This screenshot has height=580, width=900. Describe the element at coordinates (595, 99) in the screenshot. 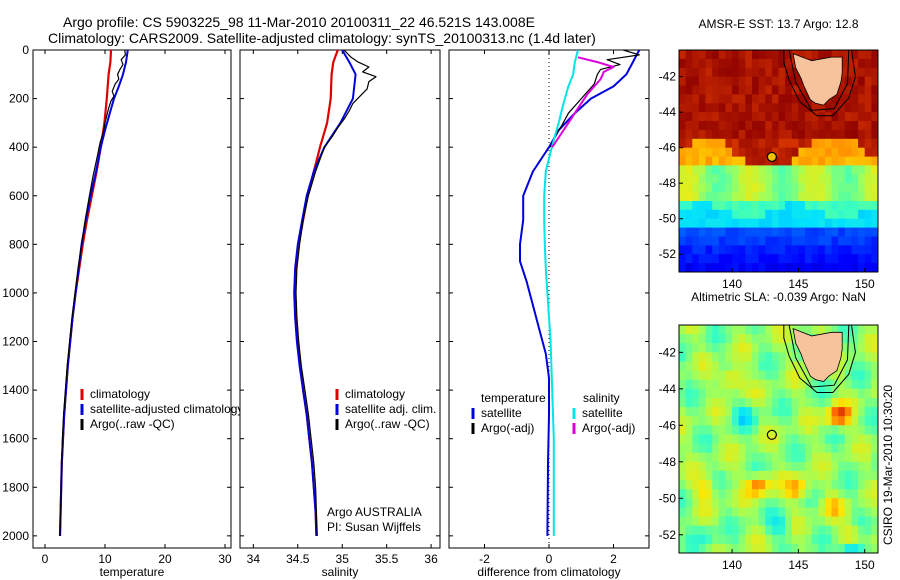

I see `series-line-temperature-argo-adj-` at that location.